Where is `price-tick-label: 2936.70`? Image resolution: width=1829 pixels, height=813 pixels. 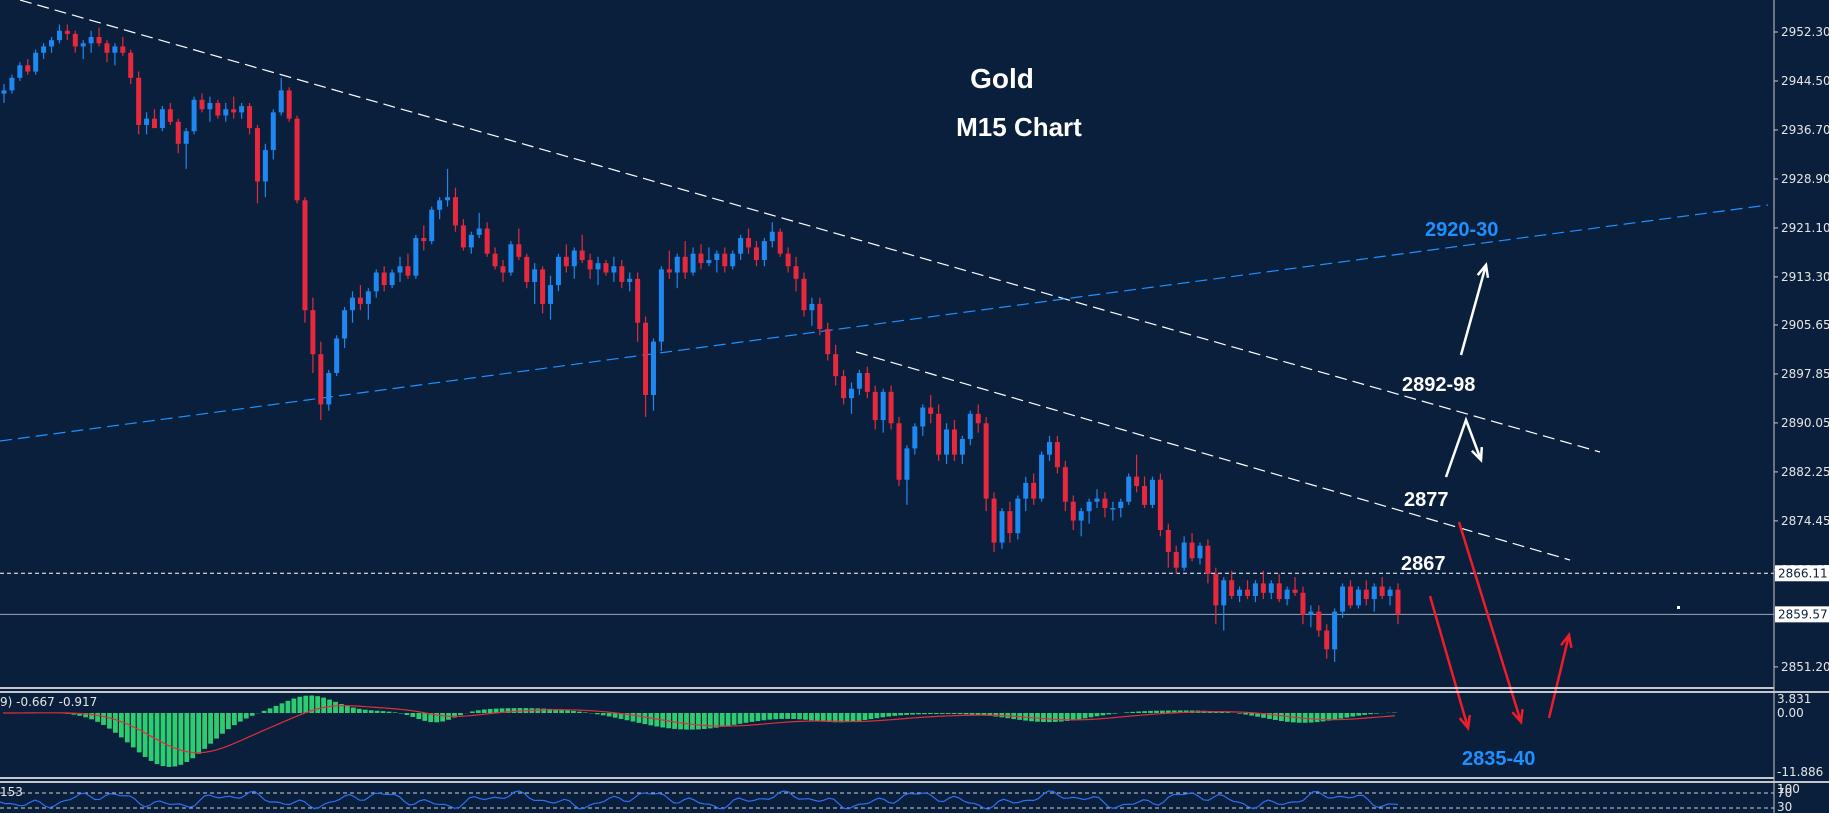
price-tick-label: 2936.70 is located at coordinates (1805, 130).